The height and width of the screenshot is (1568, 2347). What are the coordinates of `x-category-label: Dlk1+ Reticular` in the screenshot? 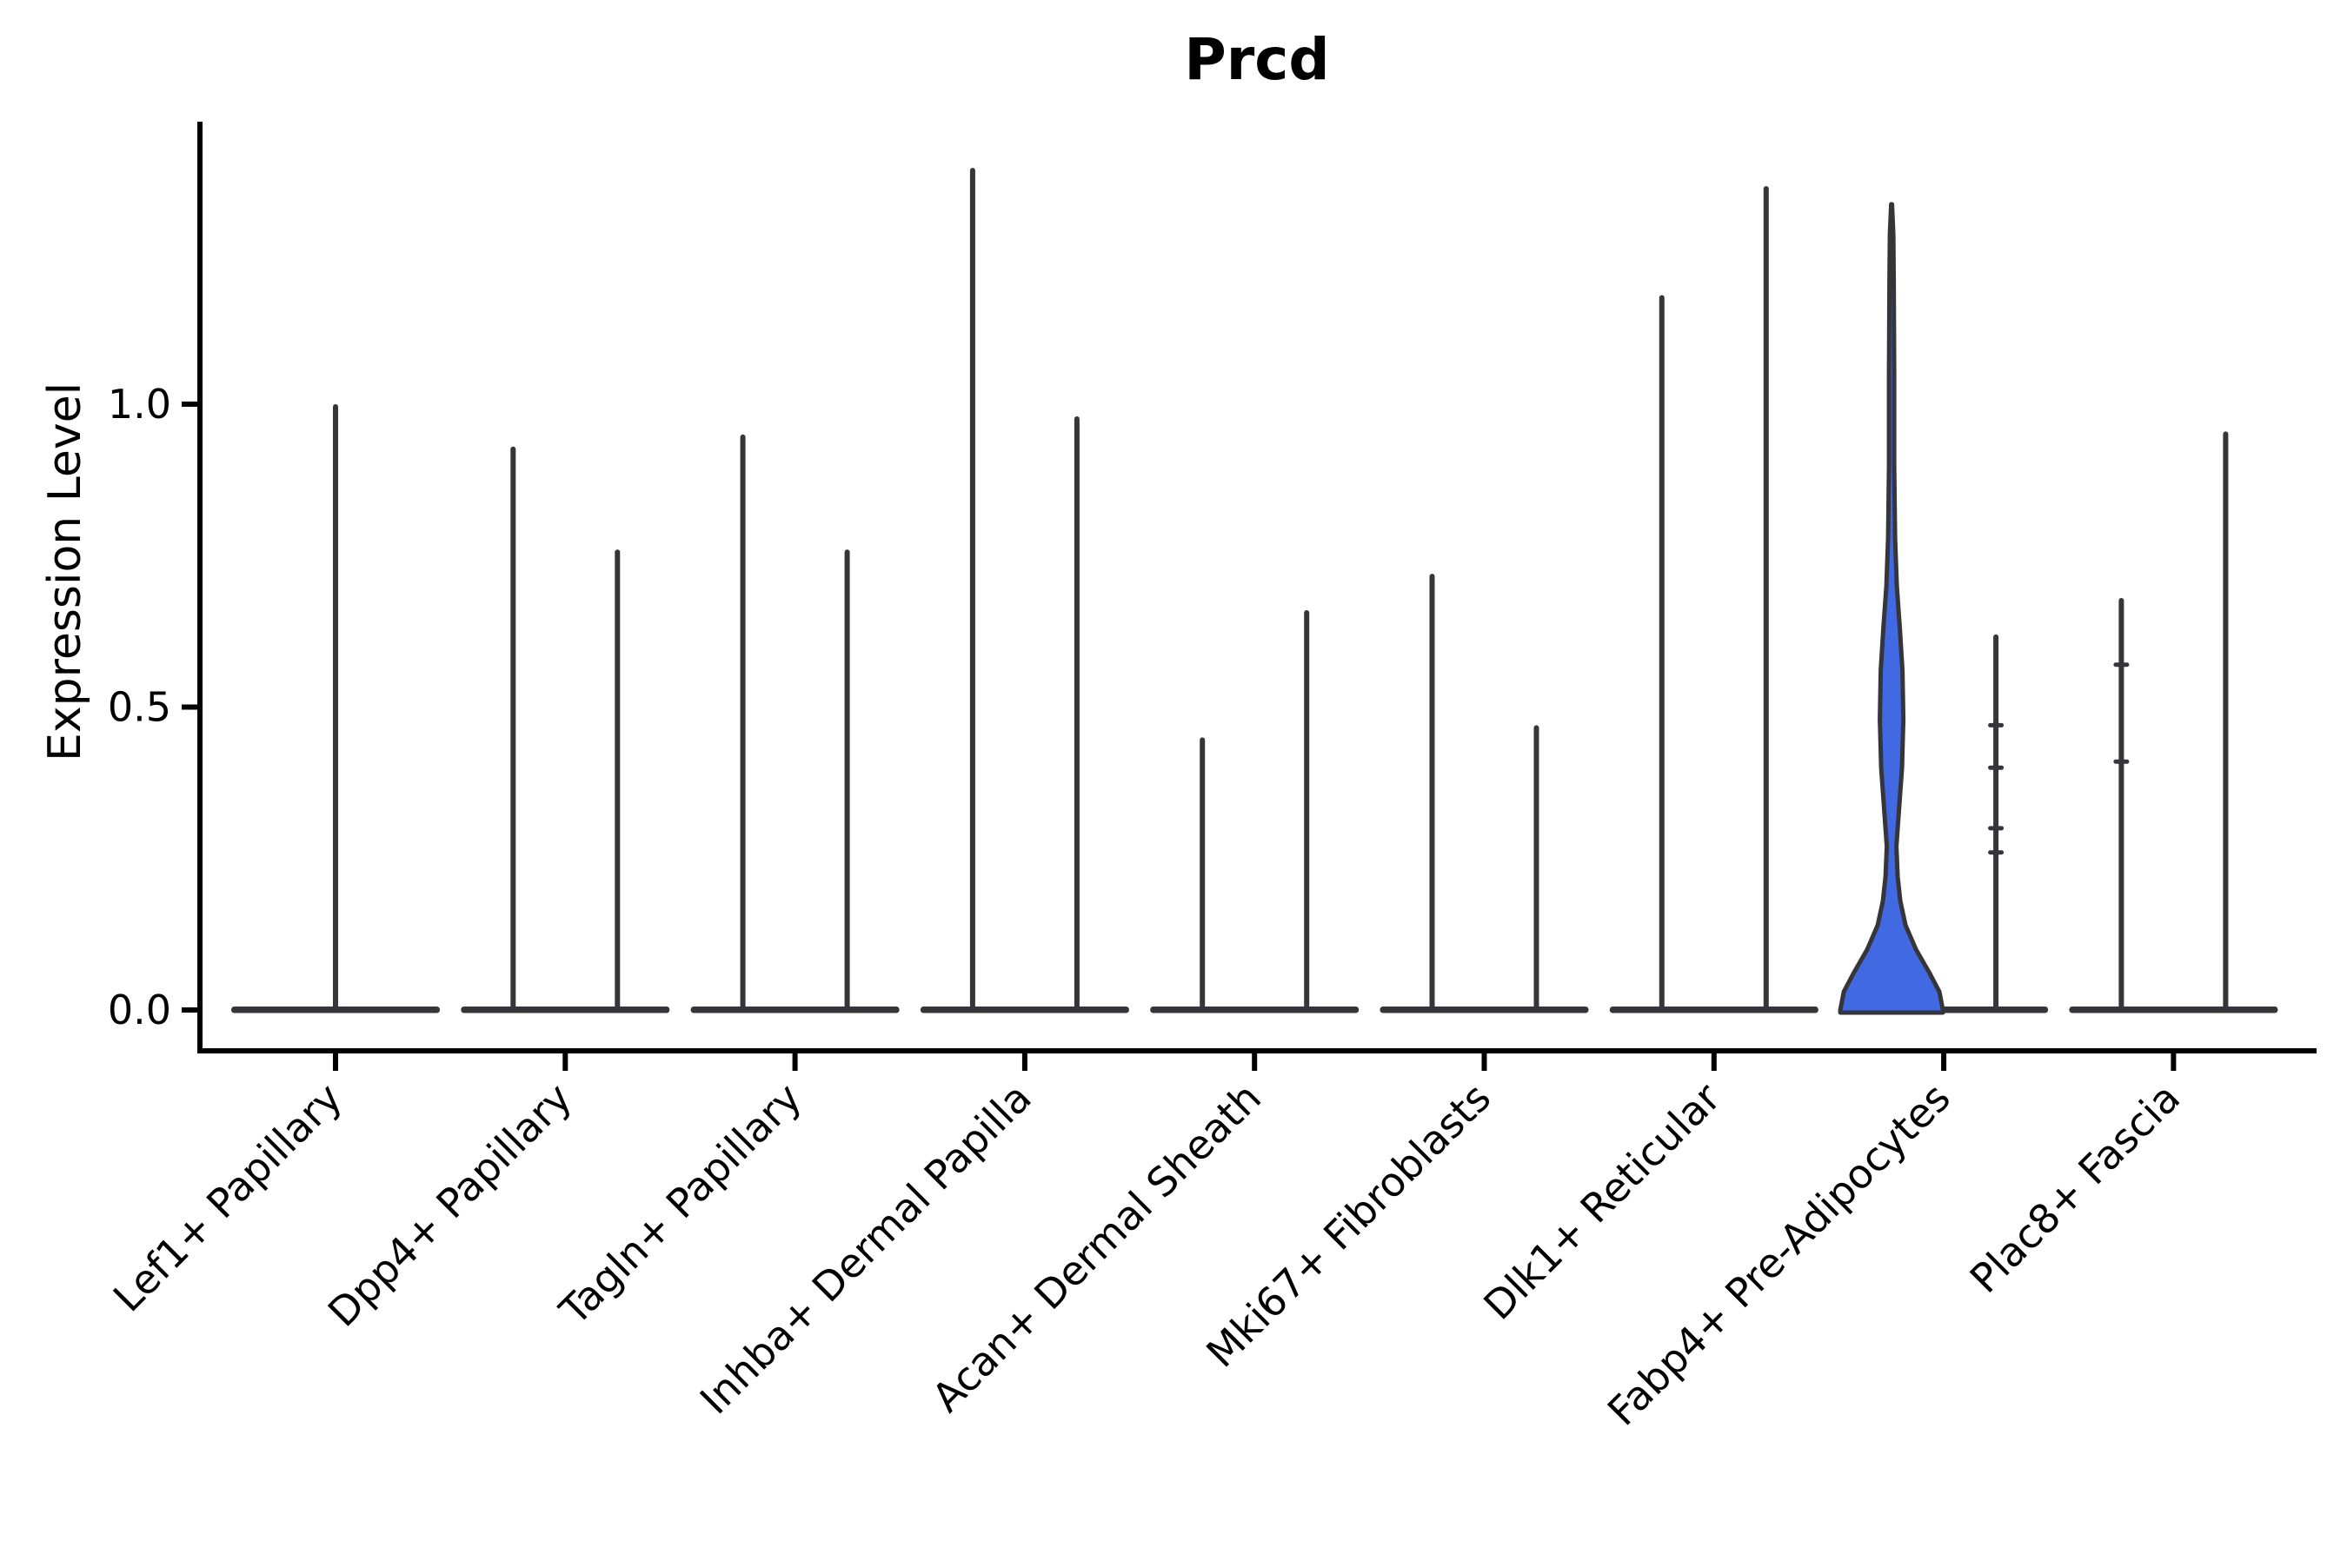 It's located at (1601, 1201).